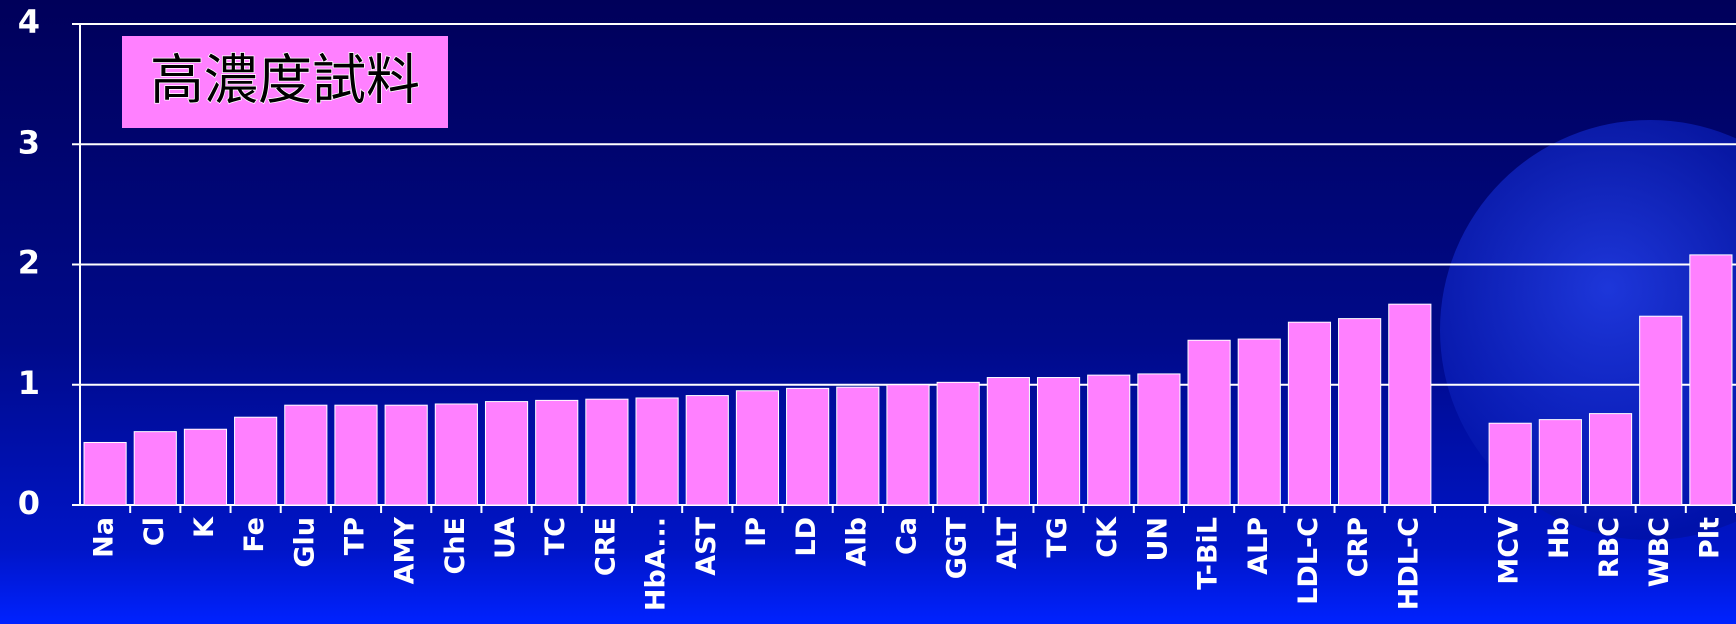  I want to click on x-tick-label: TP, so click(355, 536).